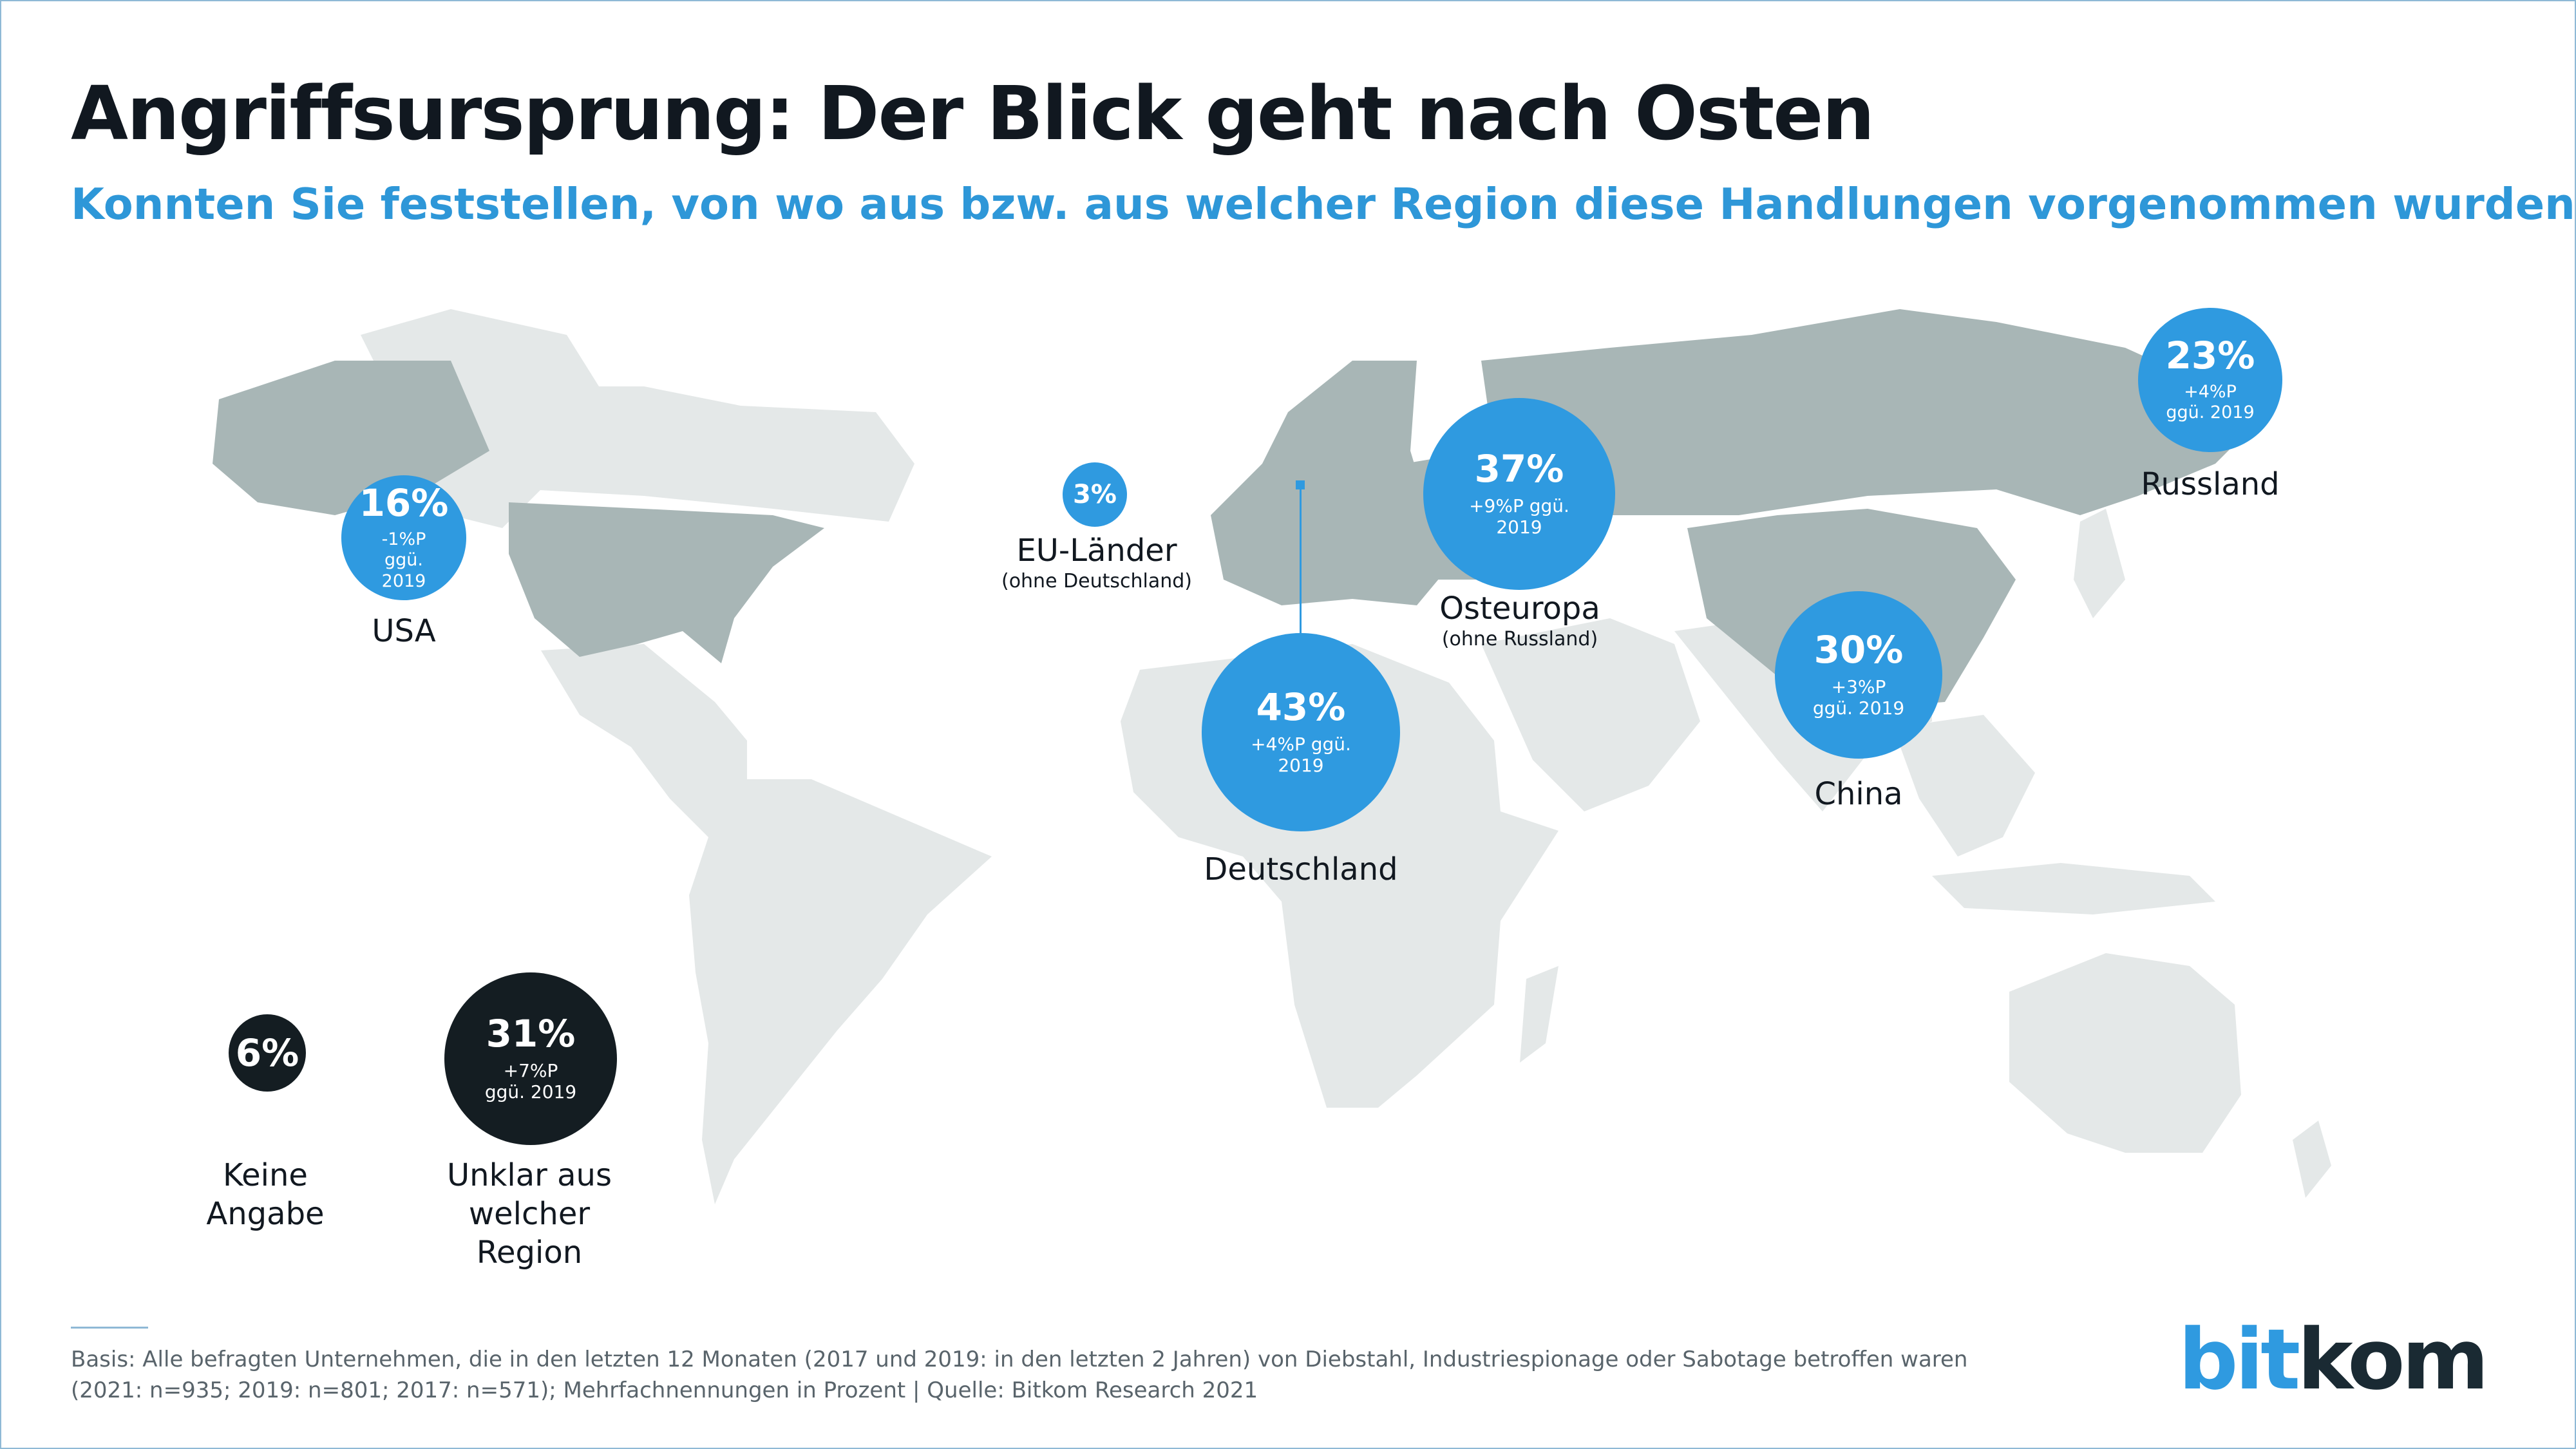  Describe the element at coordinates (1301, 707) in the screenshot. I see `germany-value: 43%` at that location.